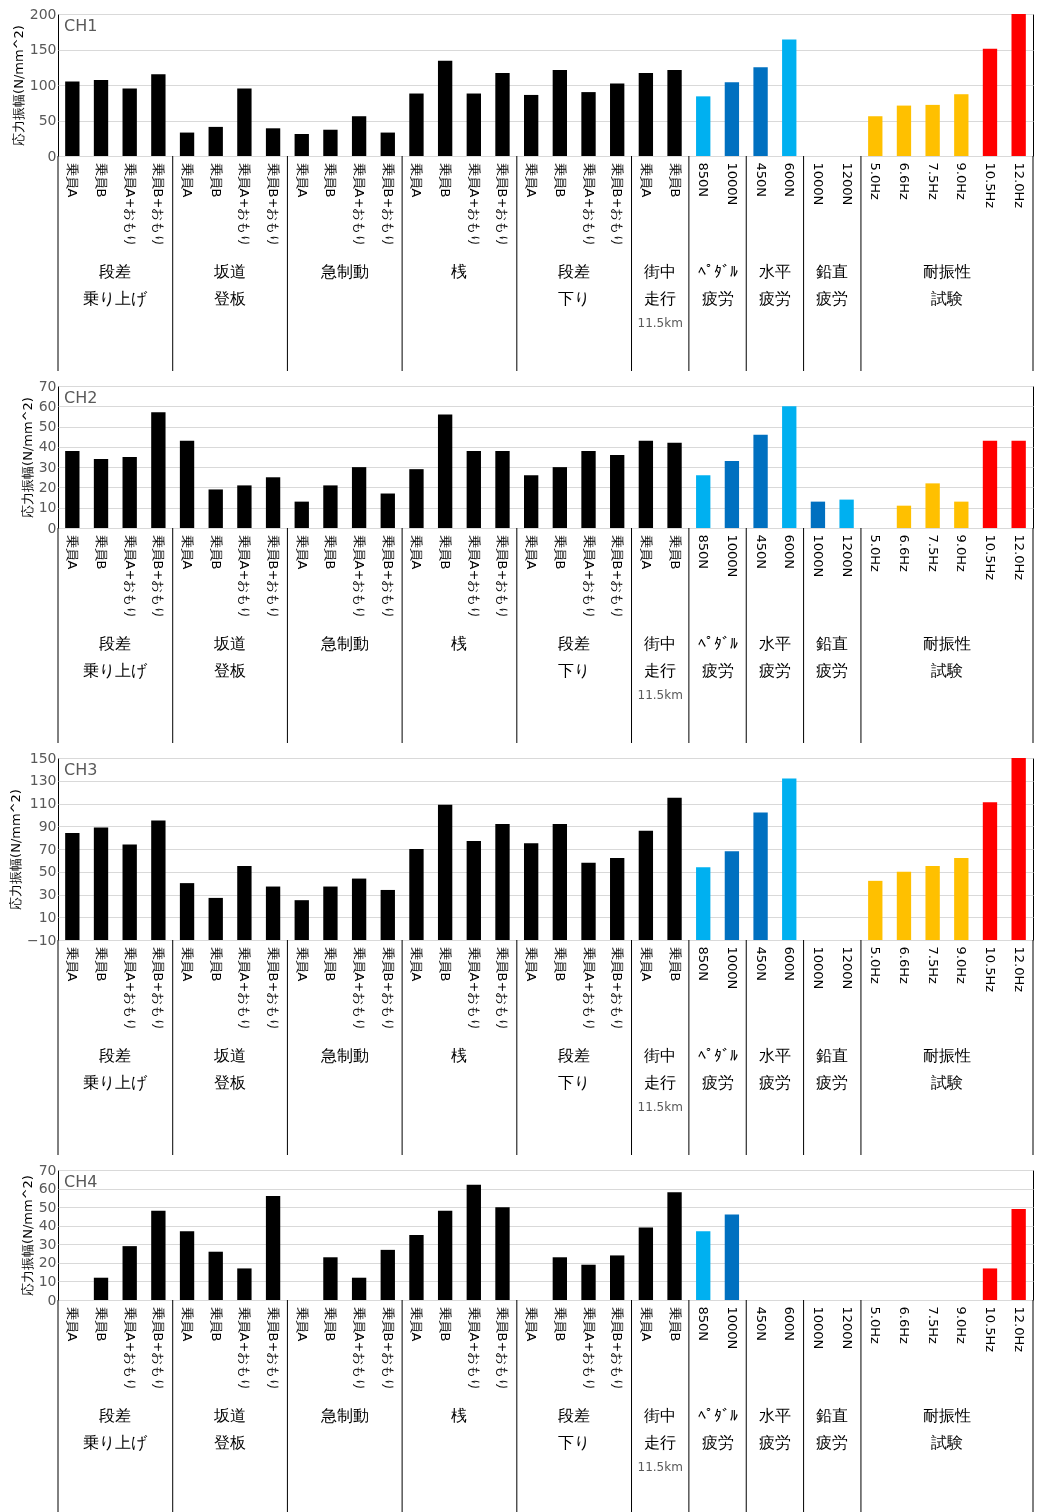 The image size is (1057, 1512). What do you see at coordinates (43, 803) in the screenshot?
I see `y-tick-label: 110` at bounding box center [43, 803].